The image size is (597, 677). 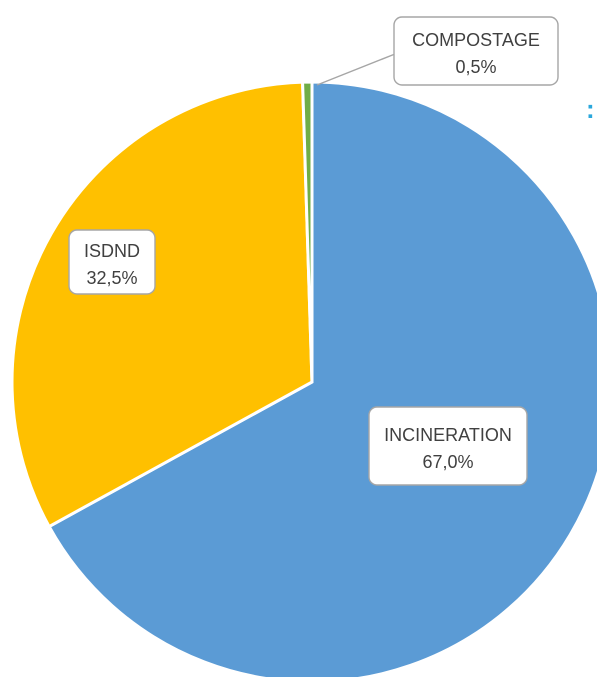 What do you see at coordinates (590, 109) in the screenshot?
I see `cropped-colon-text: :` at bounding box center [590, 109].